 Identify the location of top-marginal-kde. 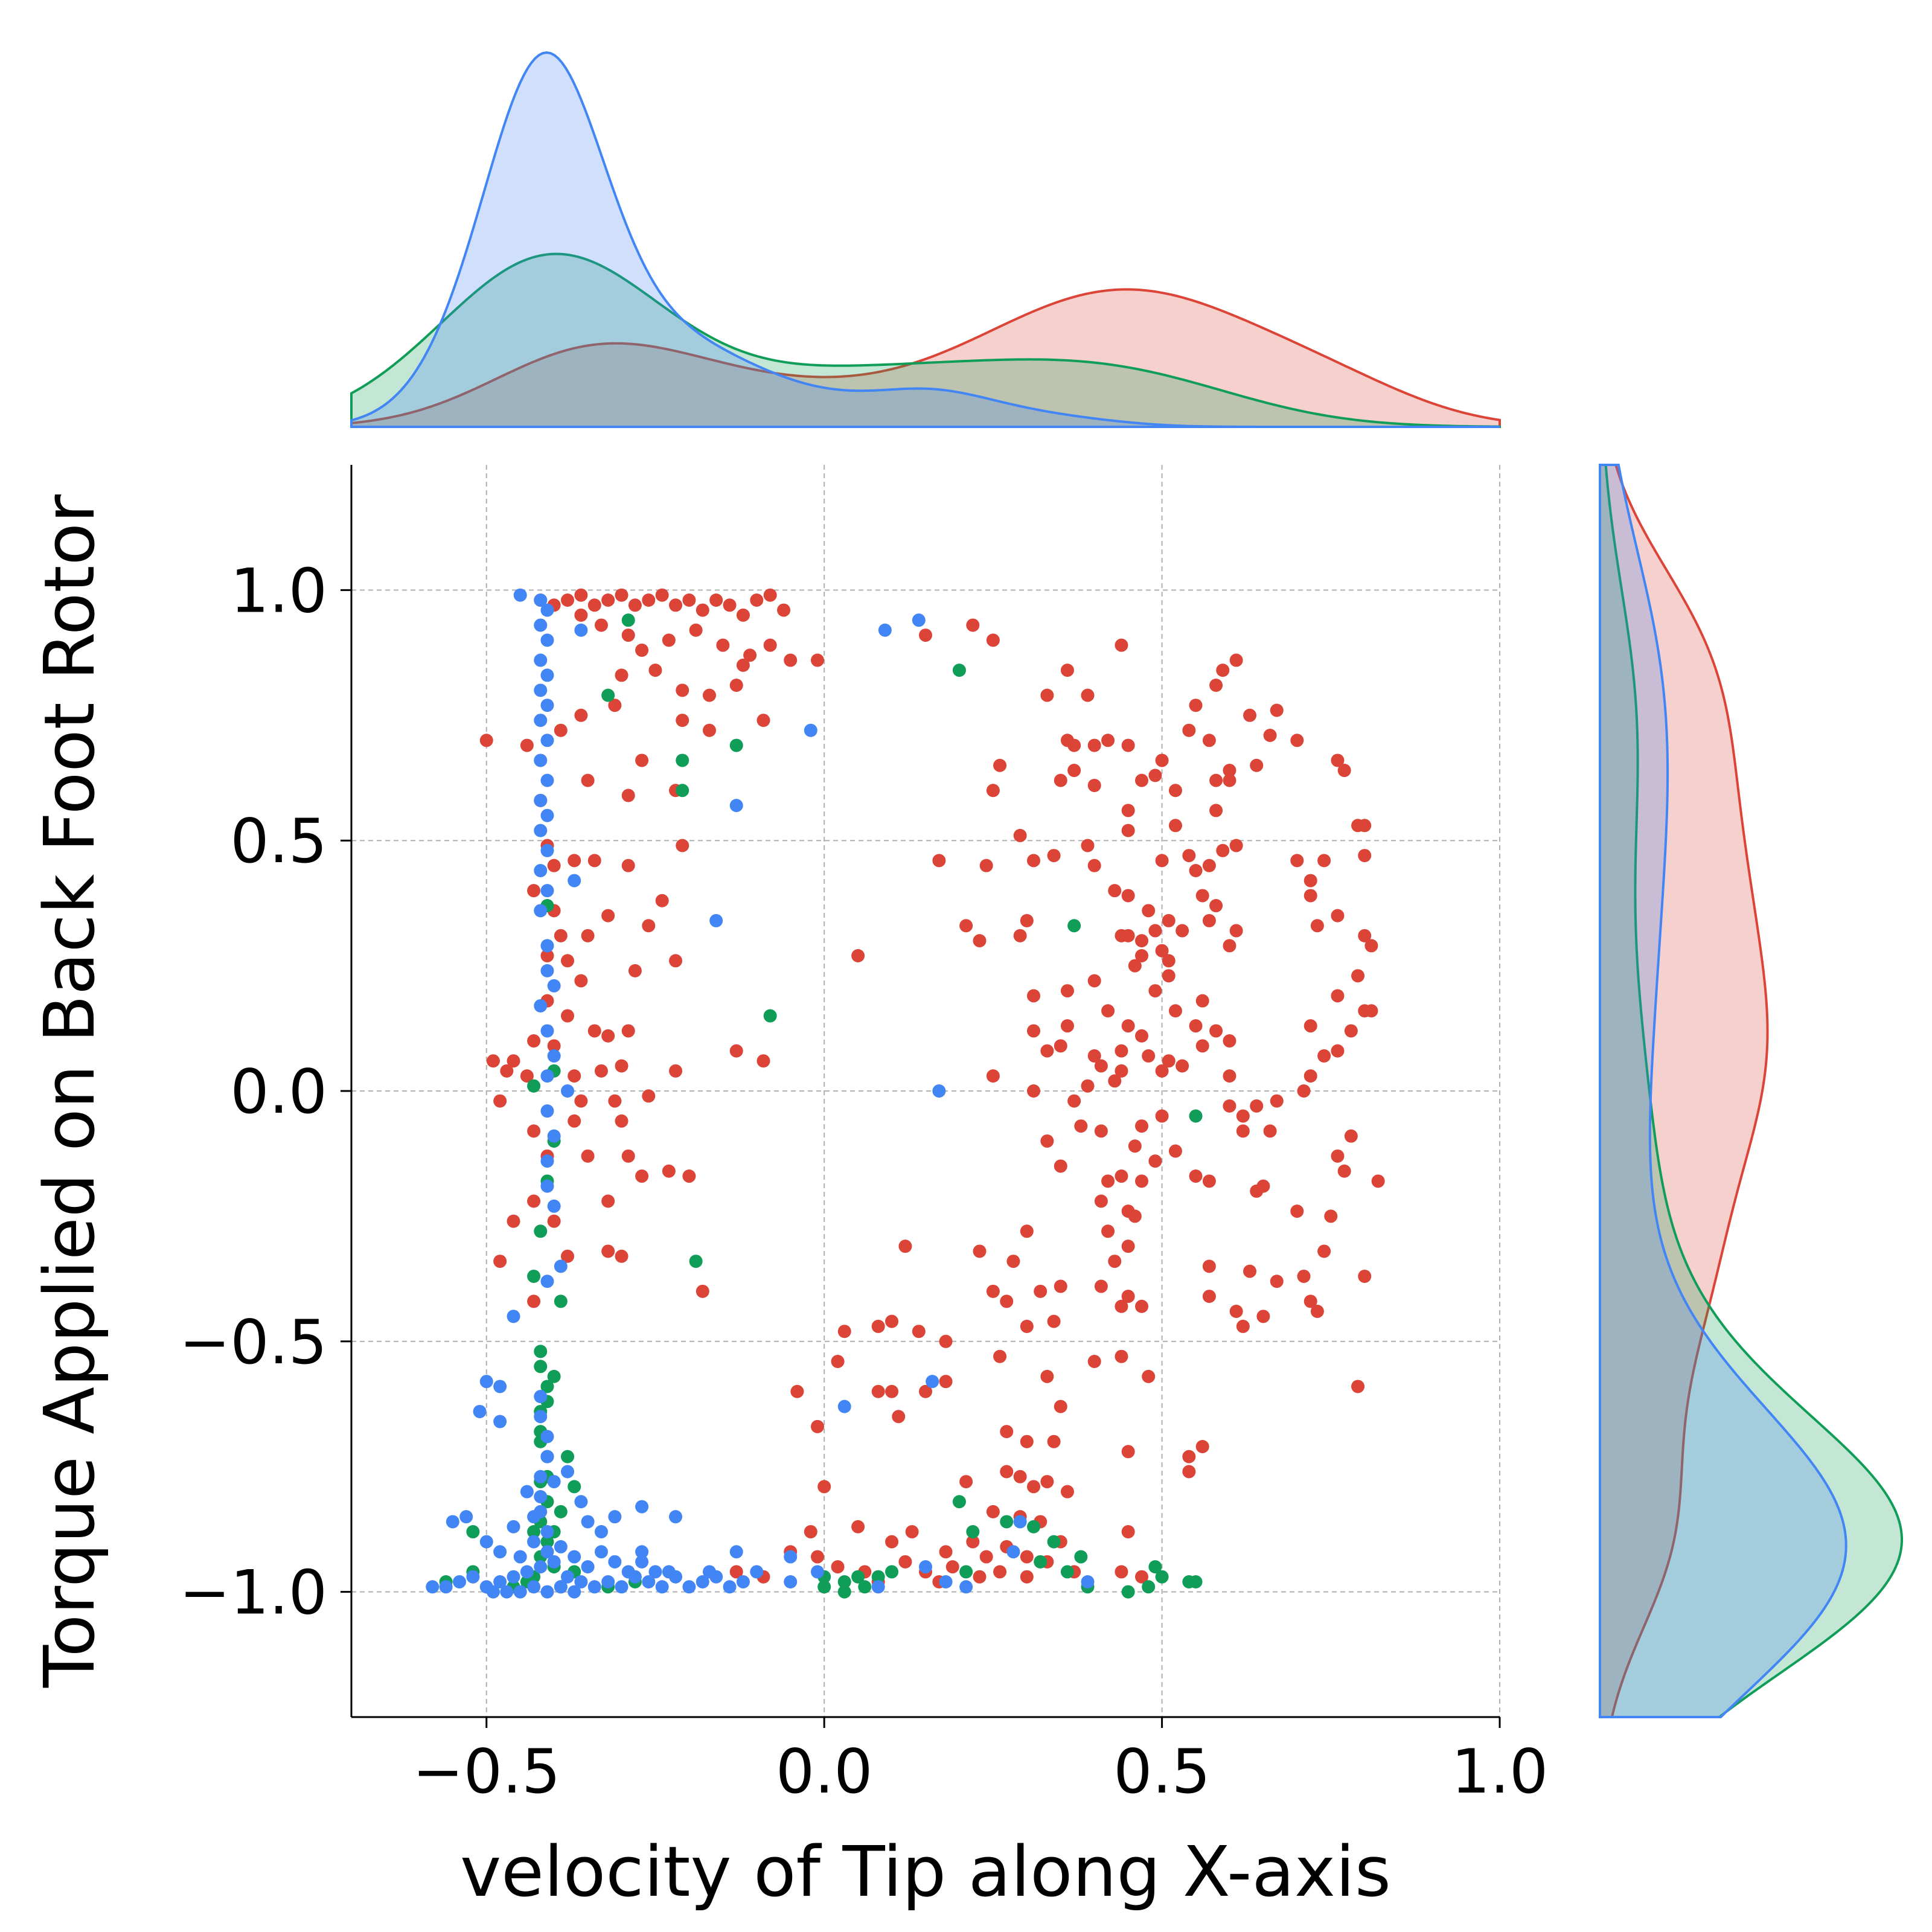
(926, 240).